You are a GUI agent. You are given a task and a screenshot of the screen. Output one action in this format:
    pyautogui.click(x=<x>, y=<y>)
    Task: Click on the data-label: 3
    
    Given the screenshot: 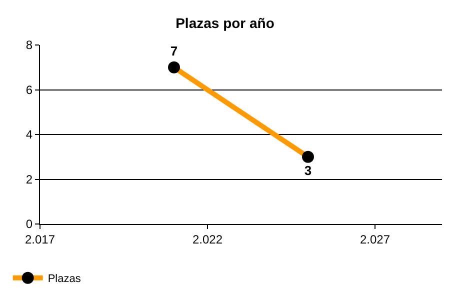 What is the action you would take?
    pyautogui.click(x=308, y=170)
    